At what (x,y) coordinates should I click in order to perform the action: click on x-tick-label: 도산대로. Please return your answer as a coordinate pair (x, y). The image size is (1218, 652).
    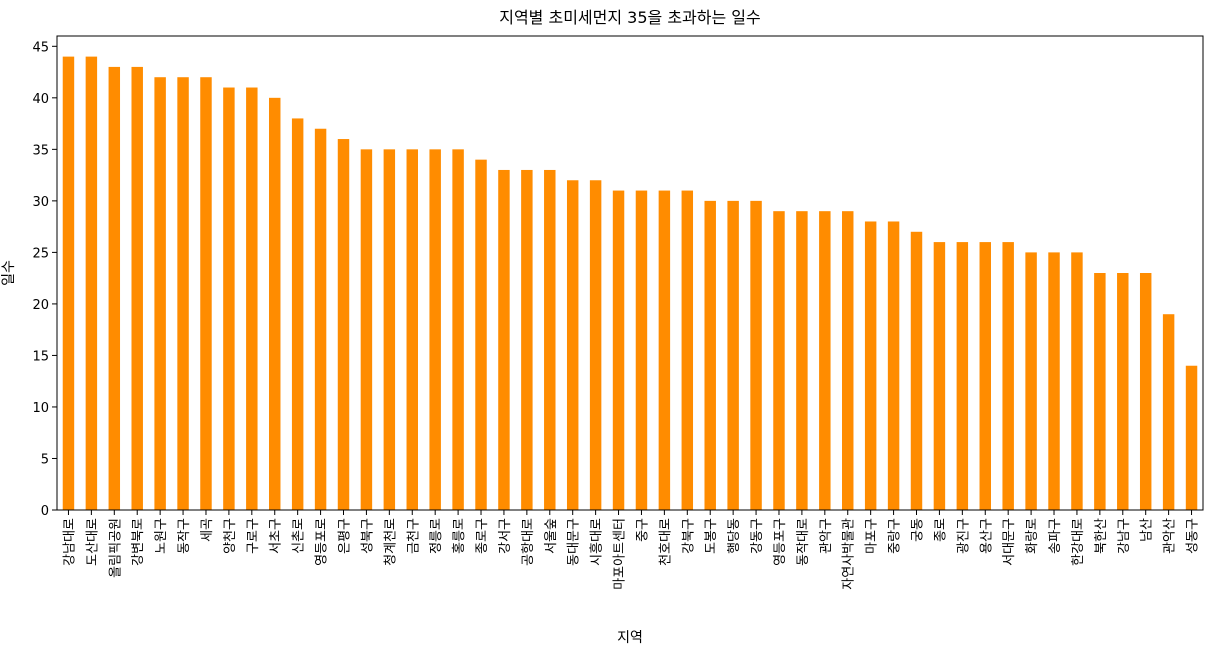
    Looking at the image, I should click on (92, 542).